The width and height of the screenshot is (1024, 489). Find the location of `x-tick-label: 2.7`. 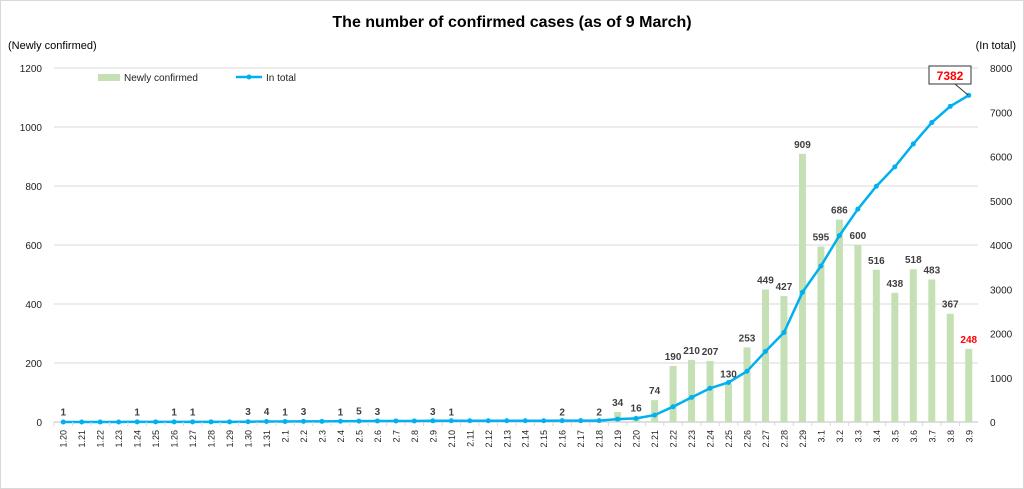

x-tick-label: 2.7 is located at coordinates (396, 436).